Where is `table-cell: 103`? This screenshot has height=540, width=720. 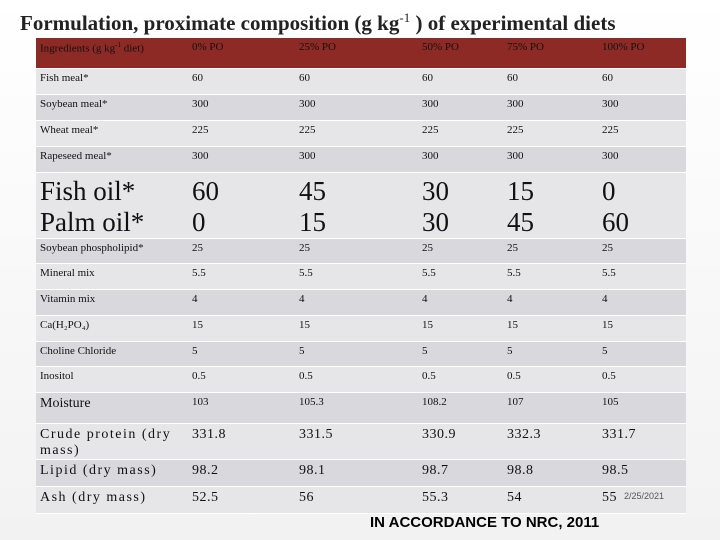 table-cell: 103 is located at coordinates (241, 408).